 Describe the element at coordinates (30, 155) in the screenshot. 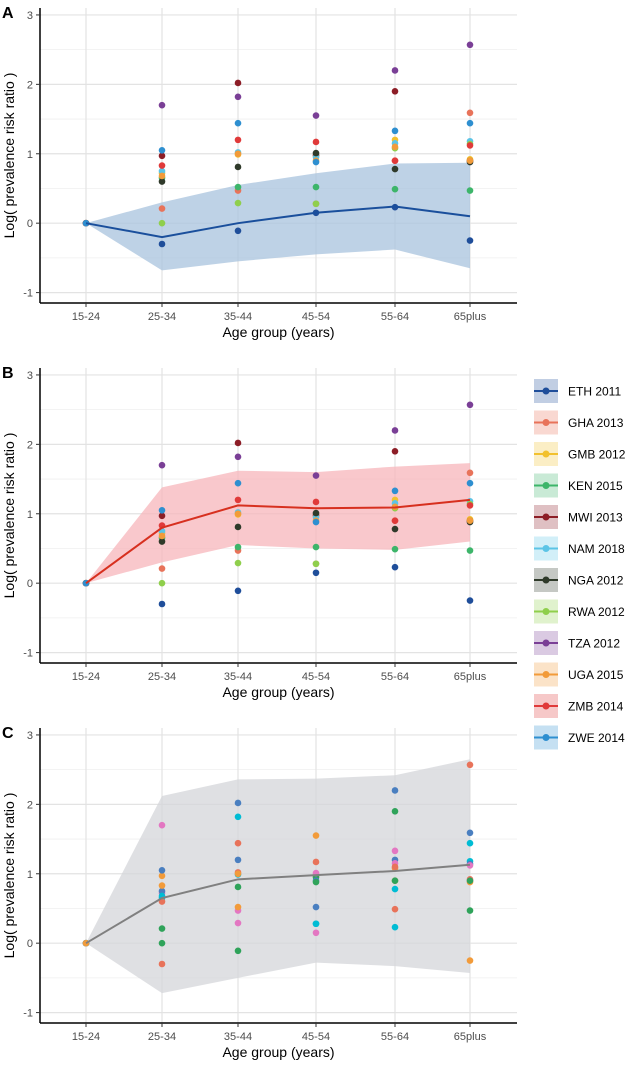

I see `y-tick-label: 1` at that location.